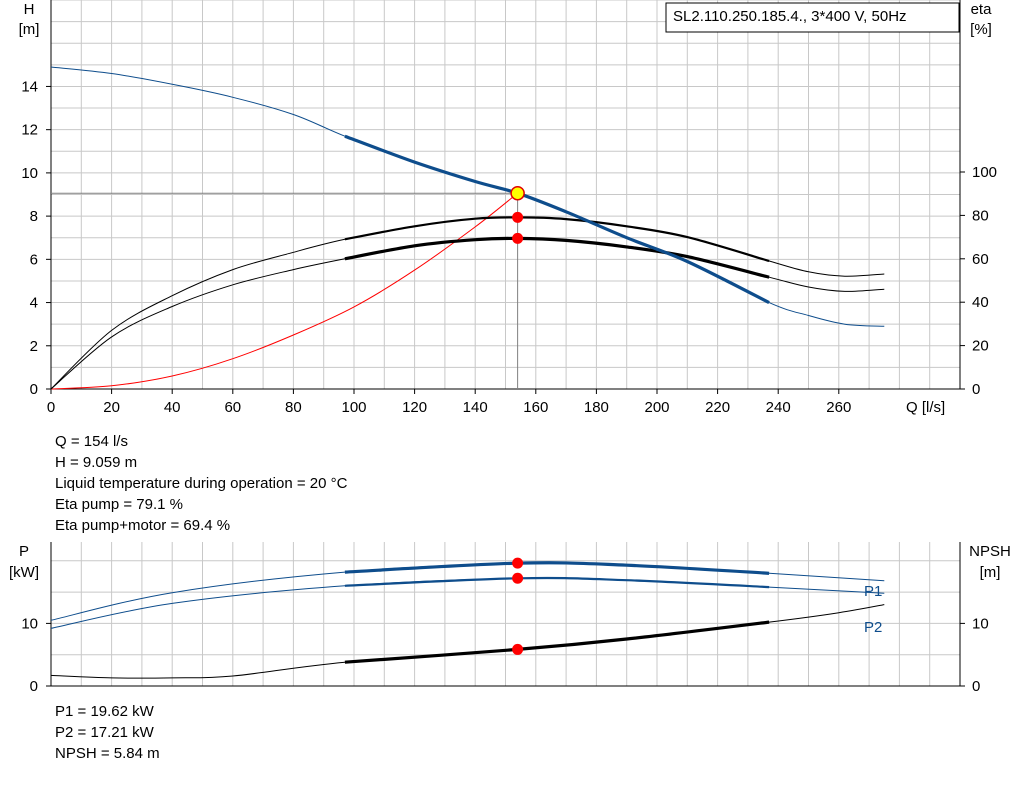 Image resolution: width=1024 pixels, height=786 pixels. I want to click on x-tick-label: 200, so click(656, 407).